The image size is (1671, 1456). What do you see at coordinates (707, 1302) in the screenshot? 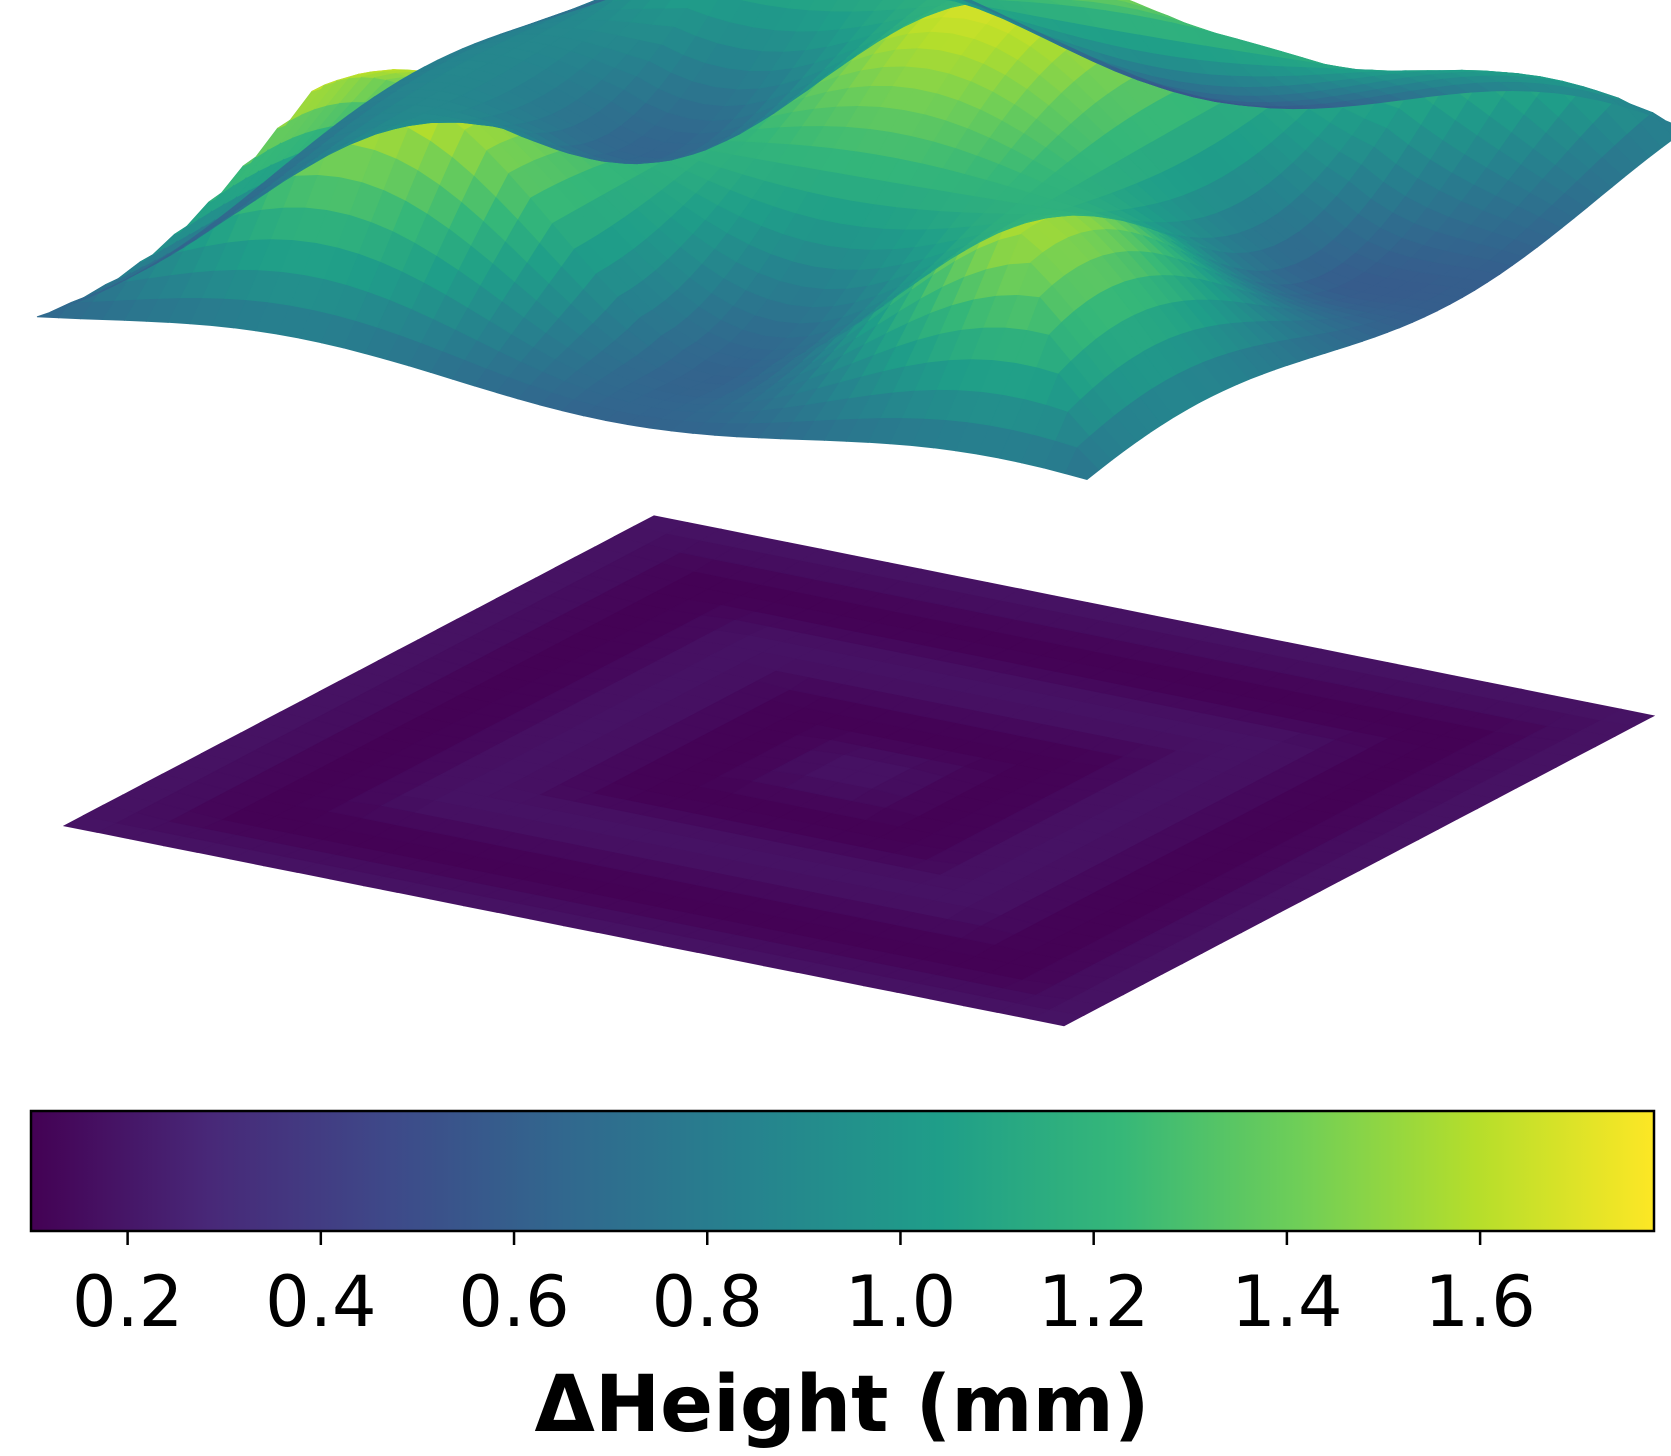
I see `colorbar-tick-label: 0.8` at bounding box center [707, 1302].